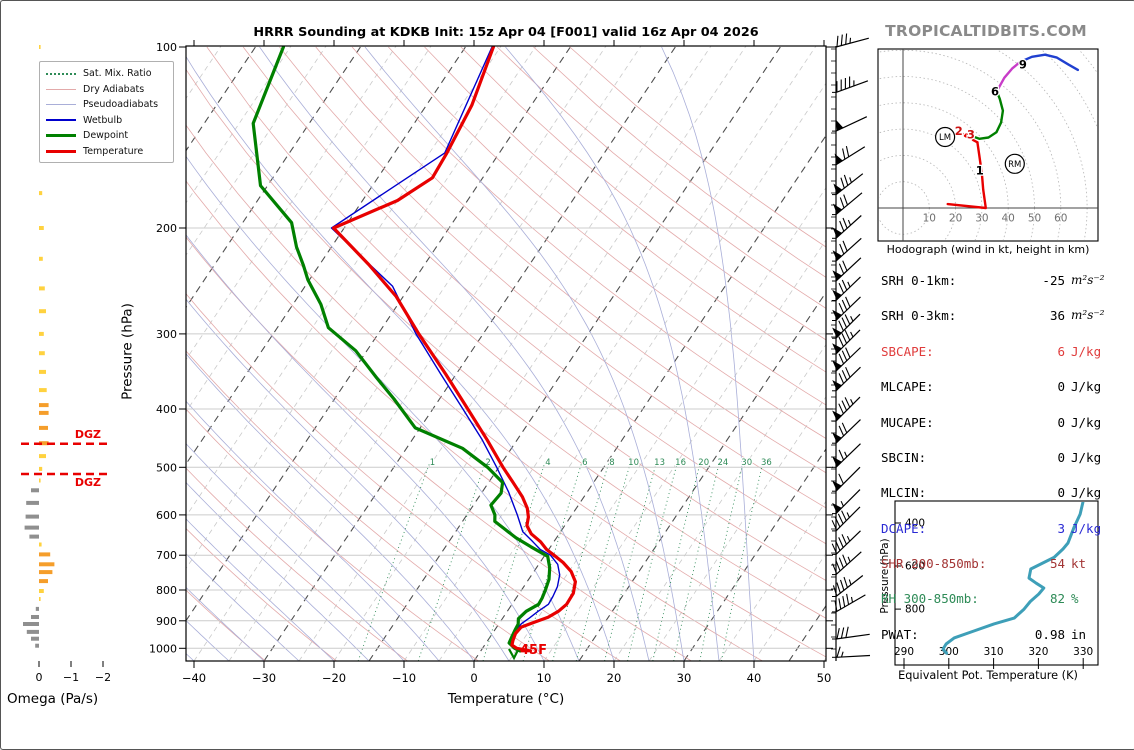 The image size is (1134, 750). I want to click on legend-label: Dewpoint, so click(106, 136).